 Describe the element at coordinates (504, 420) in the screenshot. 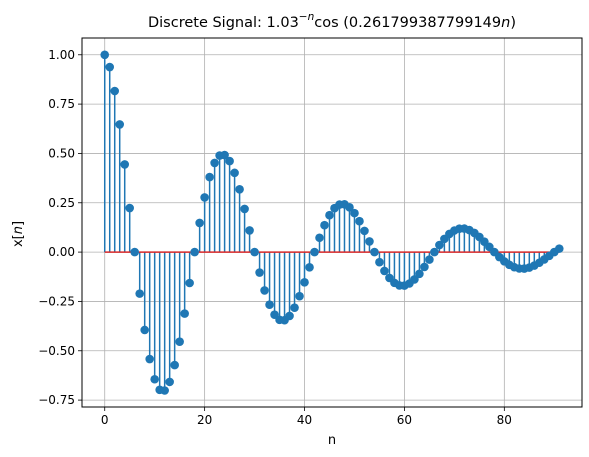

I see `x-tick-label: 80` at that location.